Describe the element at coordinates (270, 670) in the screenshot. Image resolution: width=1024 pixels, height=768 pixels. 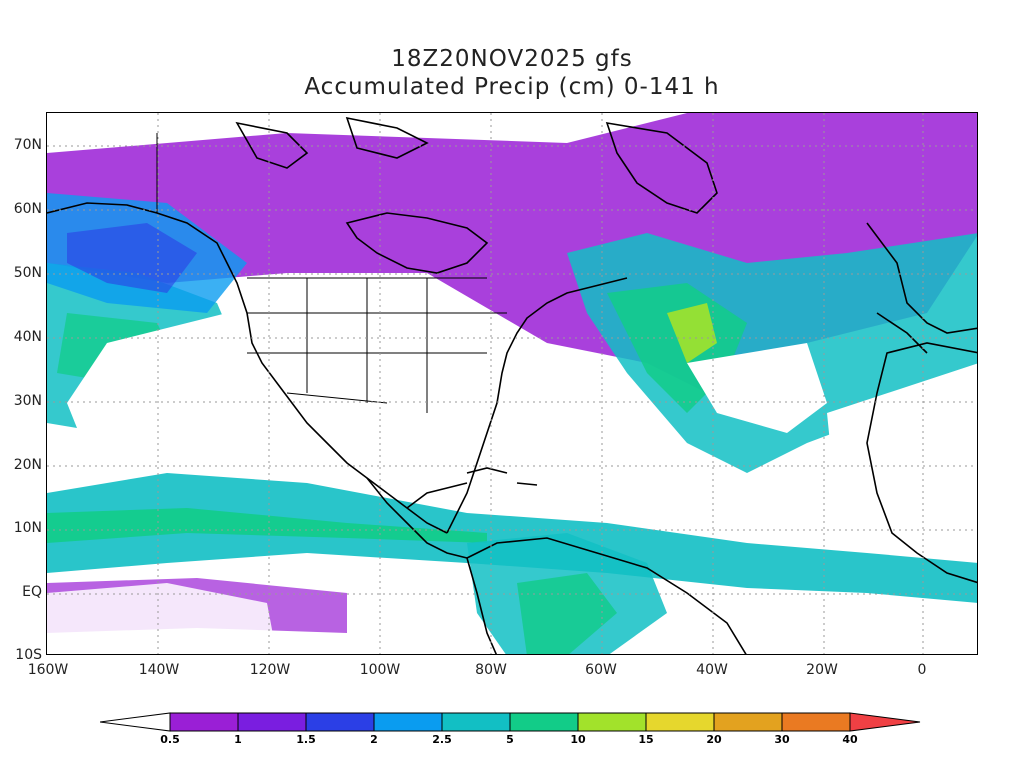
I see `lon-label-120w: 120W` at that location.